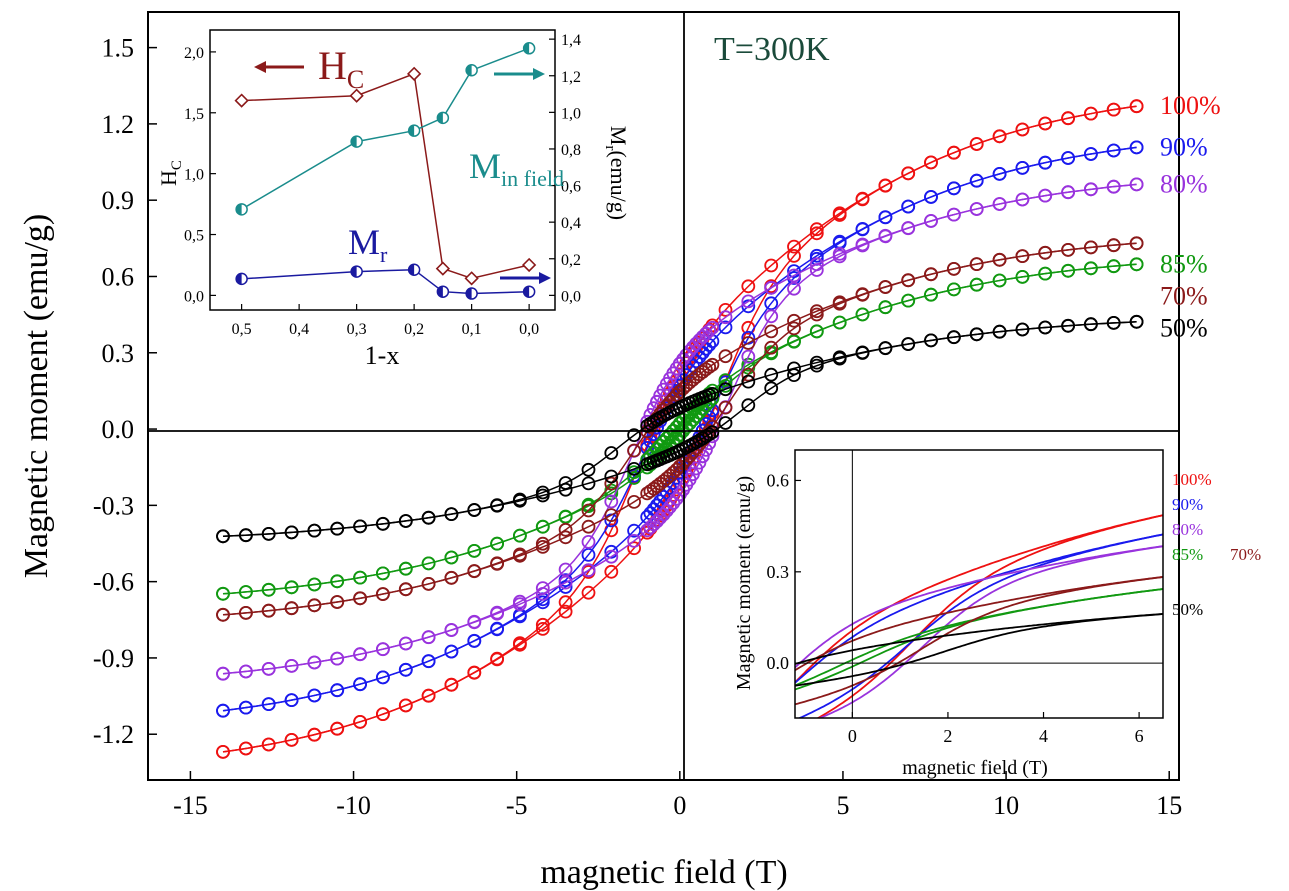 This screenshot has height=891, width=1289. I want to click on inset2-frame, so click(979, 584).